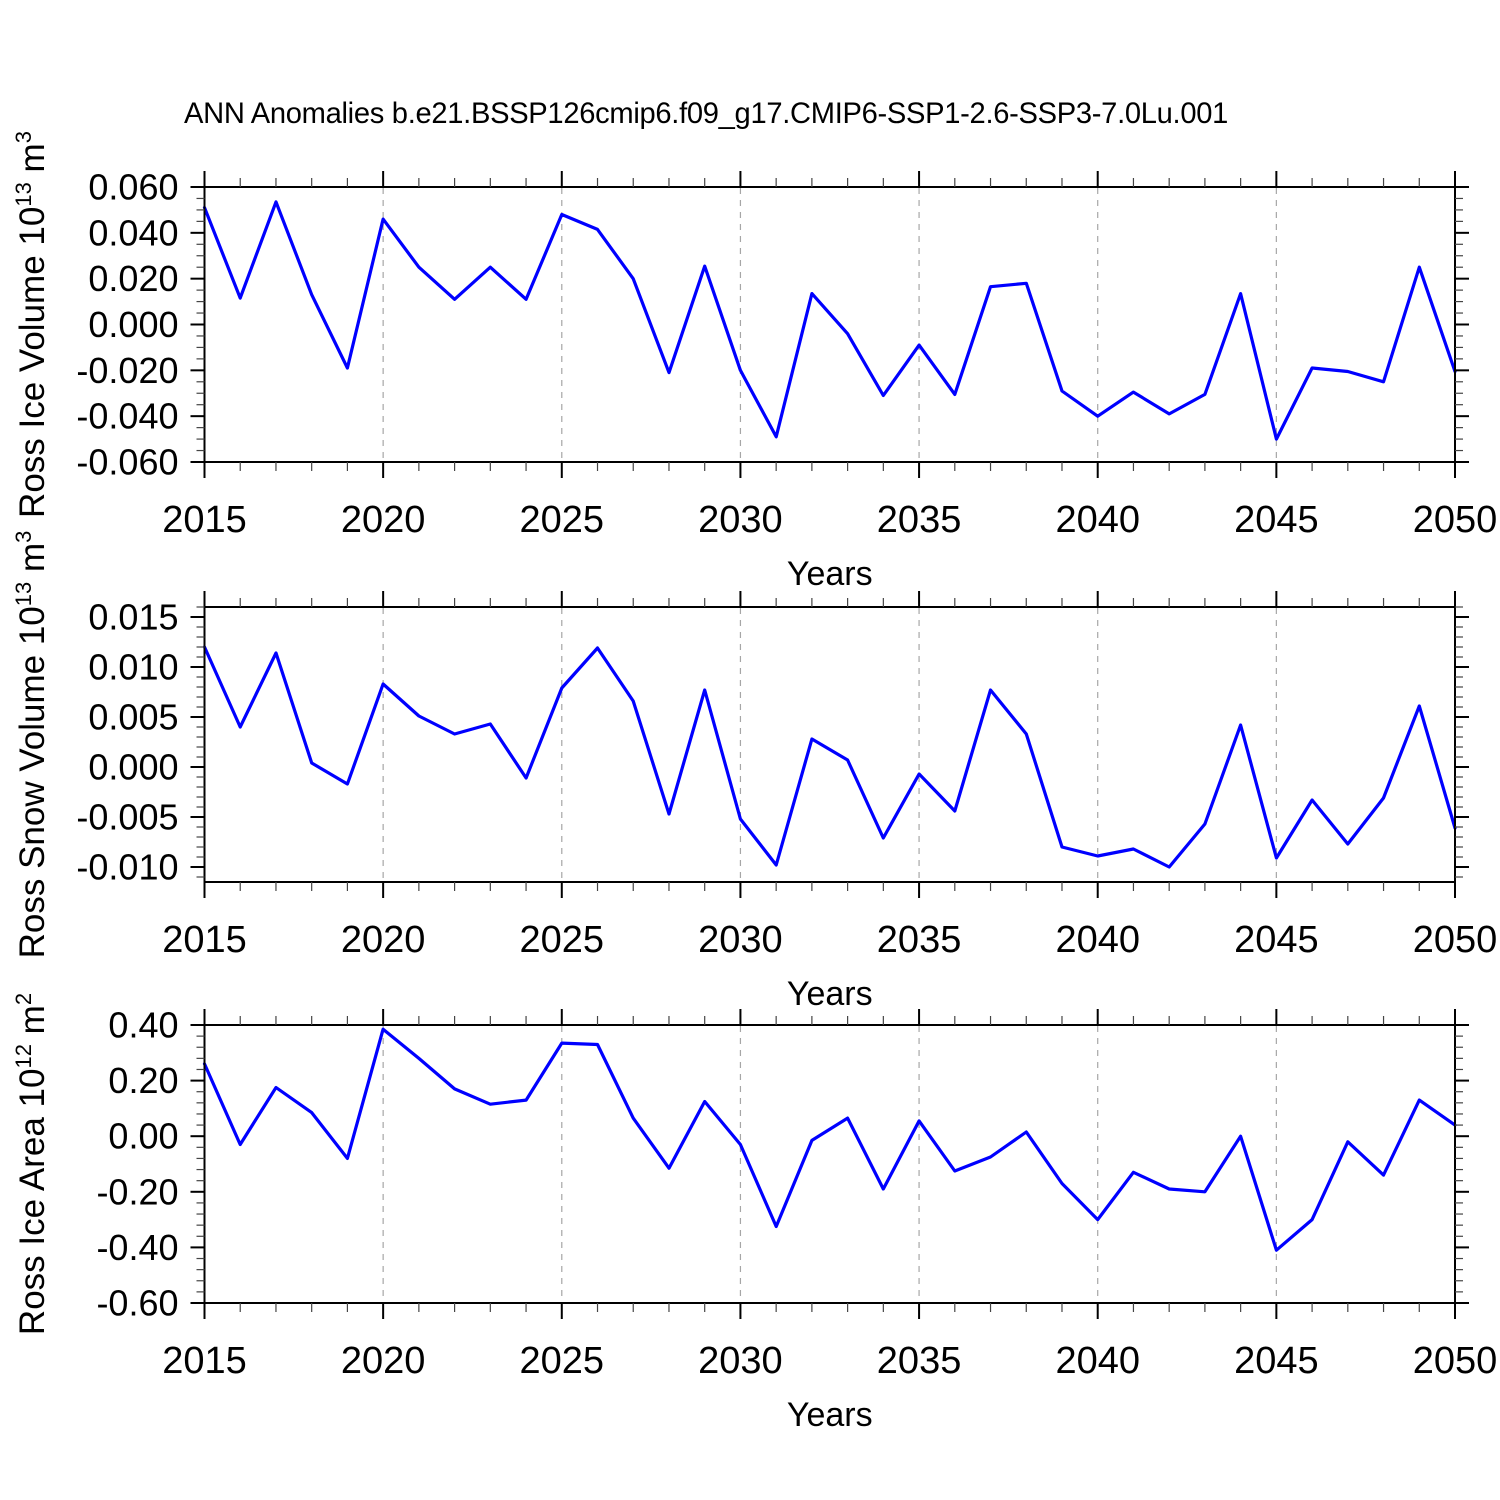 The image size is (1500, 1500). I want to click on y-tick-label: 0.020, so click(133, 278).